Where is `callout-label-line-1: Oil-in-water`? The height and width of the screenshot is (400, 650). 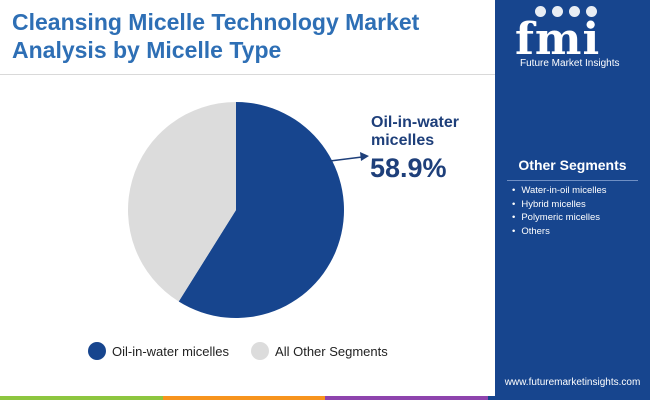
callout-label-line-1: Oil-in-water is located at coordinates (415, 122).